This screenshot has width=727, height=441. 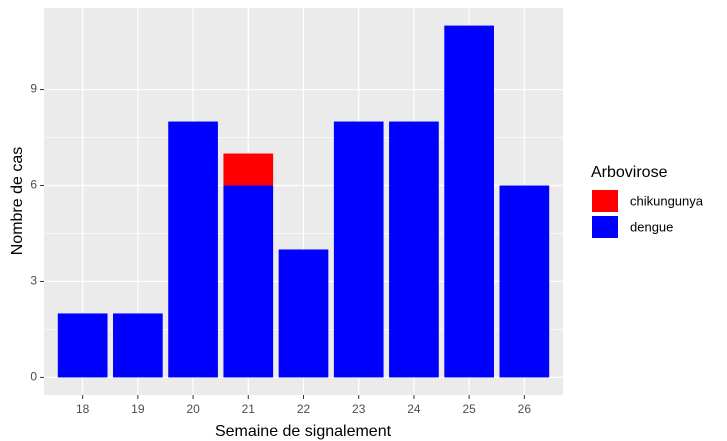 I want to click on y-tick-label: 3, so click(x=33, y=281).